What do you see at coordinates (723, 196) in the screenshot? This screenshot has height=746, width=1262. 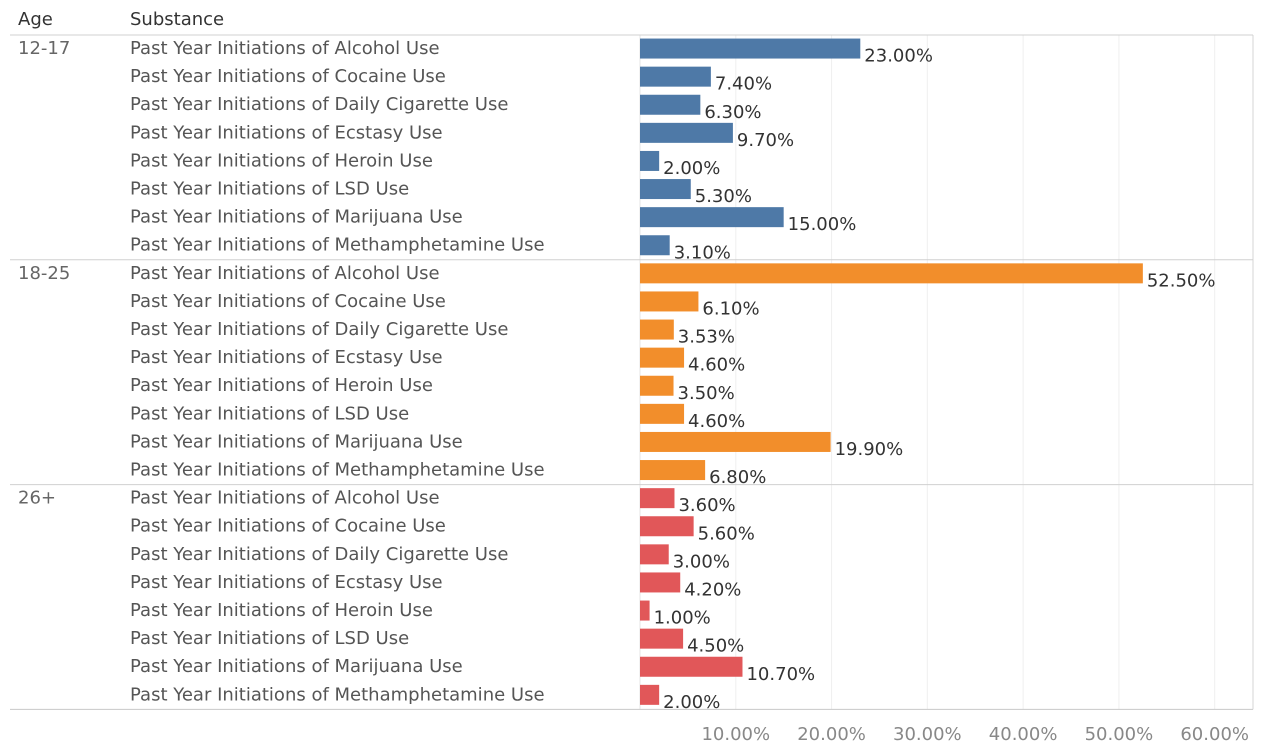 I see `bar-value-label: 5.30%` at bounding box center [723, 196].